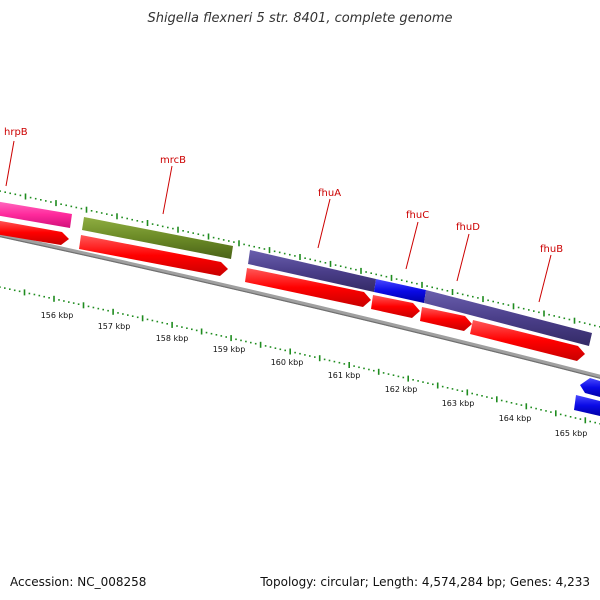 The height and width of the screenshot is (600, 600). Describe the element at coordinates (587, 405) in the screenshot. I see `feature-blue-lower` at that location.